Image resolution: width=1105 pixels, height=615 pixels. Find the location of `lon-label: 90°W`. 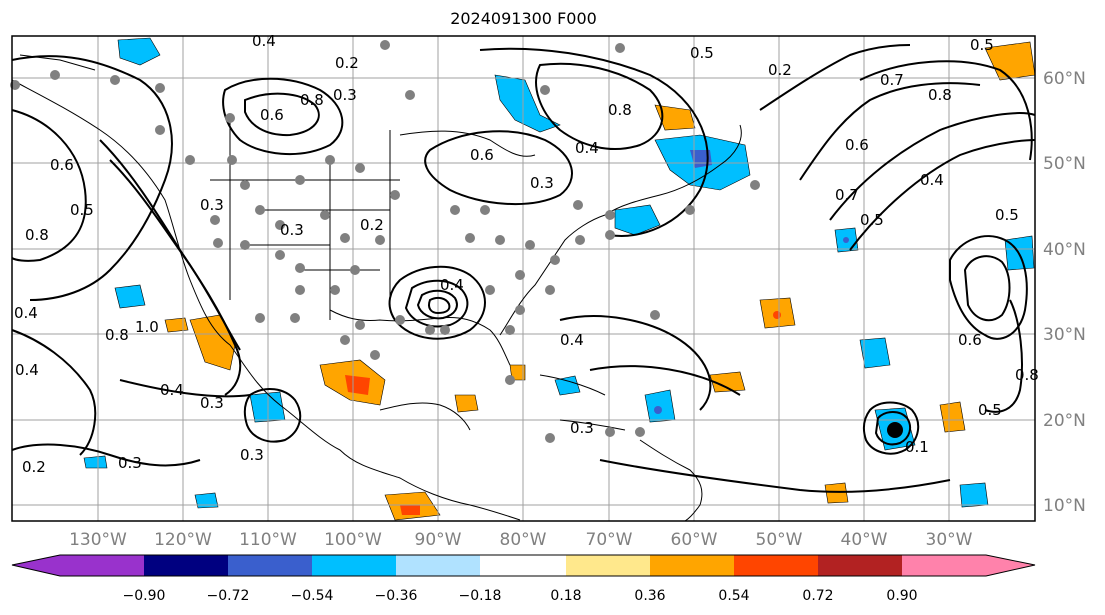

lon-label: 90°W is located at coordinates (438, 540).